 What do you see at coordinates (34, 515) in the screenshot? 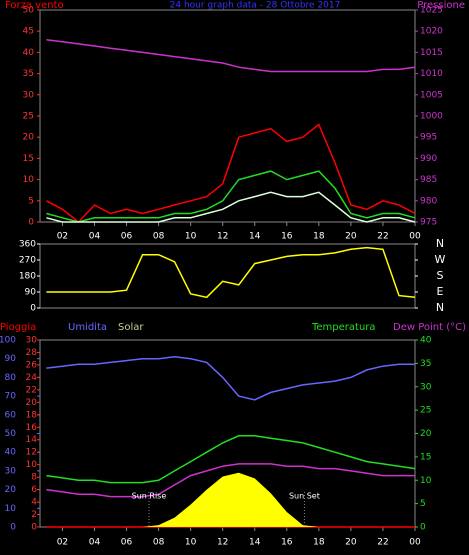
I see `y3-tick-label: 2` at bounding box center [34, 515].